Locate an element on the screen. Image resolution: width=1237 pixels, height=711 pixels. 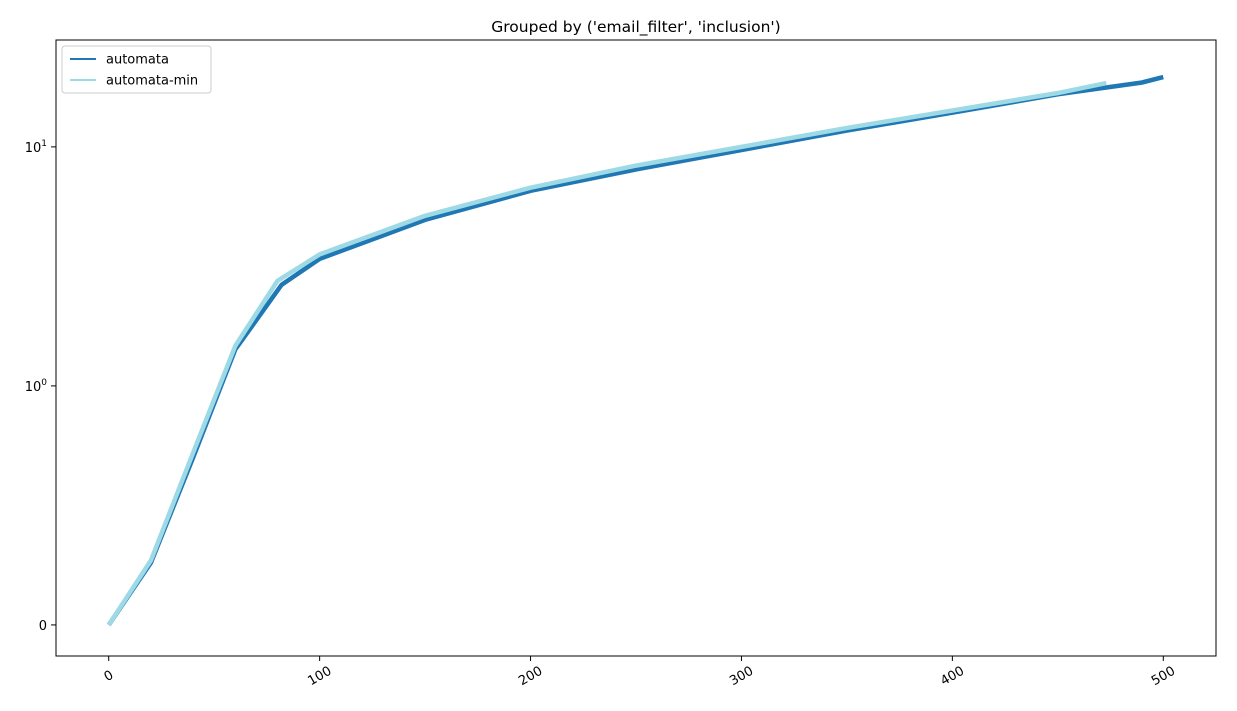
legend-label: automata is located at coordinates (137, 60).